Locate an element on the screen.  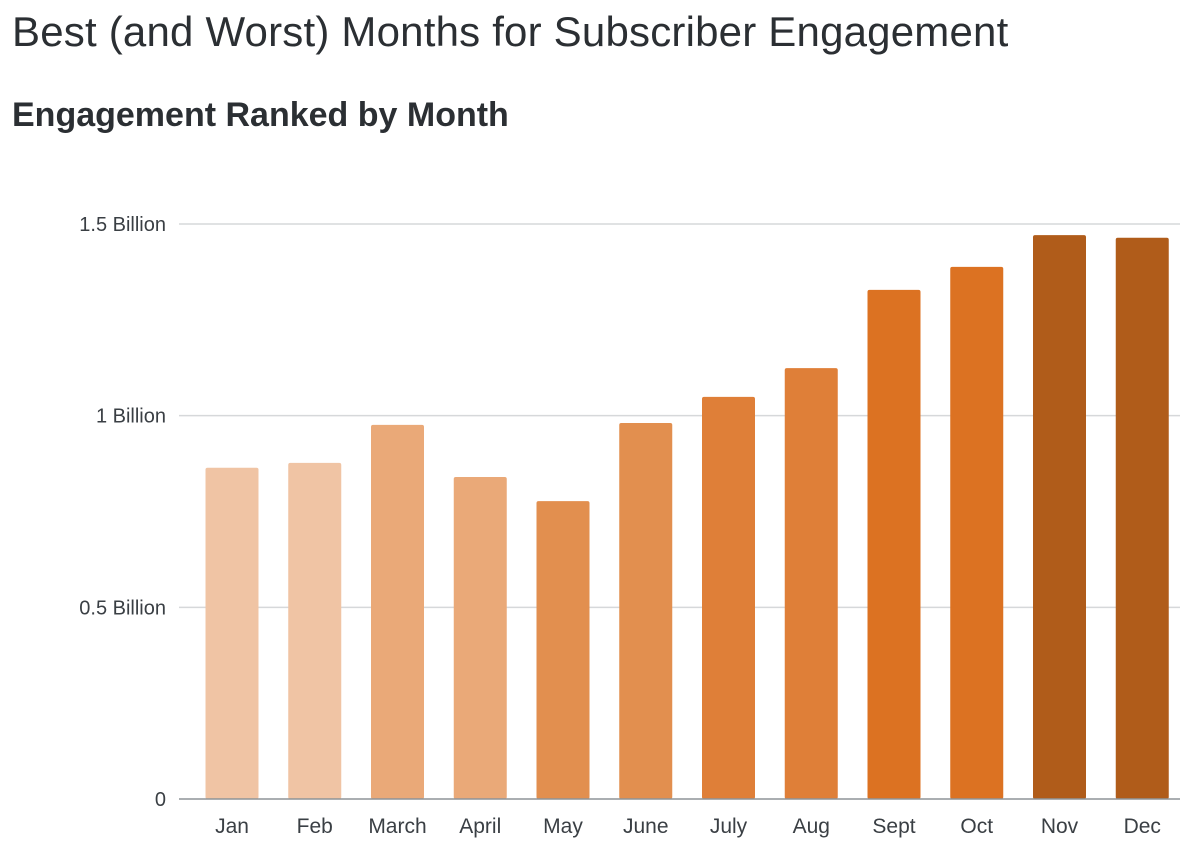
bar-july is located at coordinates (728, 597).